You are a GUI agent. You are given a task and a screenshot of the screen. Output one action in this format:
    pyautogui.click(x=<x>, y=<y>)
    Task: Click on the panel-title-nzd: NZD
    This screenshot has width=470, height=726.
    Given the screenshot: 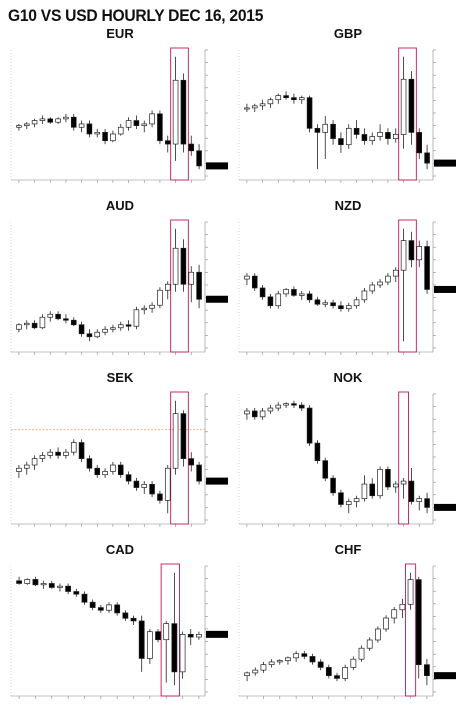 What is the action you would take?
    pyautogui.click(x=348, y=205)
    